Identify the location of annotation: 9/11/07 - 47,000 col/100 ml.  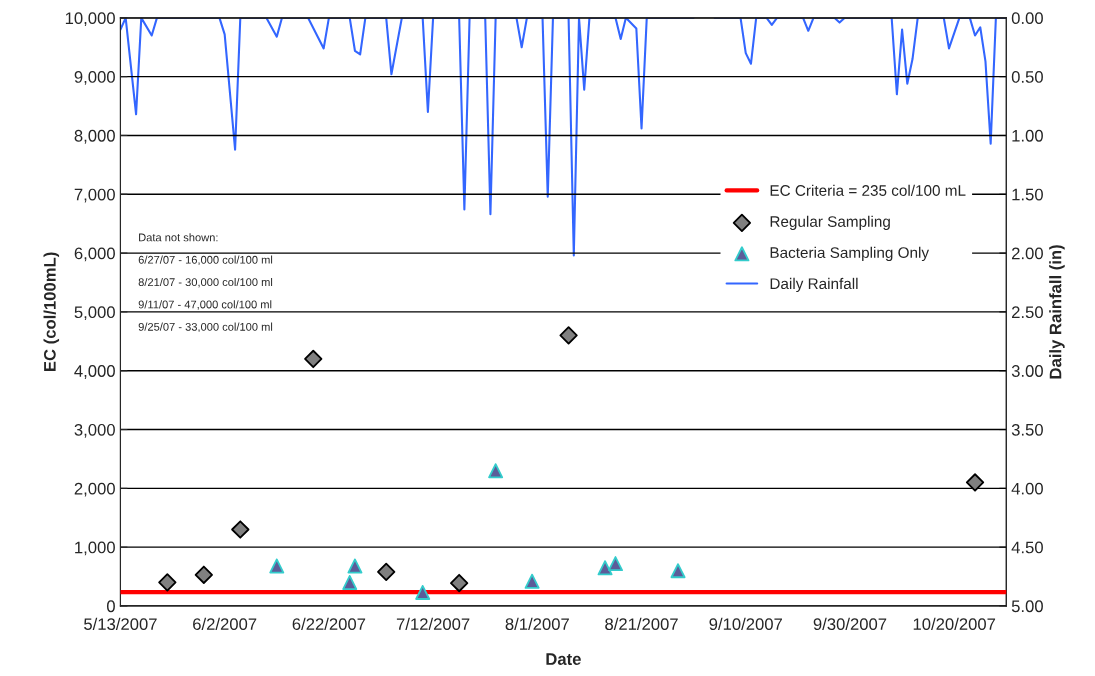
(205, 305).